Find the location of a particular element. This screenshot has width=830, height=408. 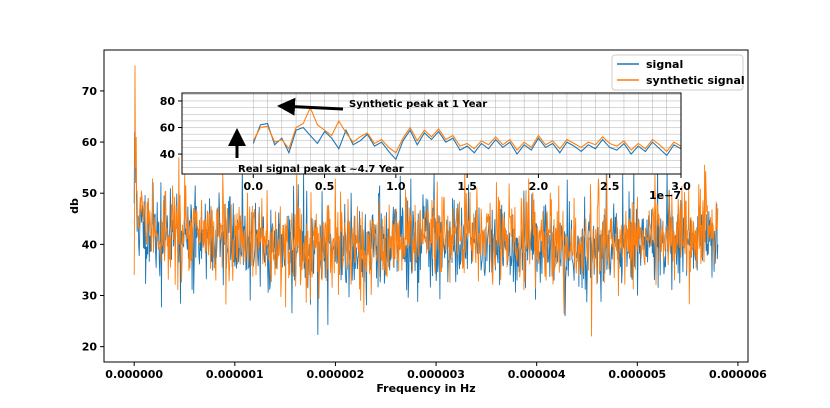

main-y-tick-label: 40 is located at coordinates (90, 244).